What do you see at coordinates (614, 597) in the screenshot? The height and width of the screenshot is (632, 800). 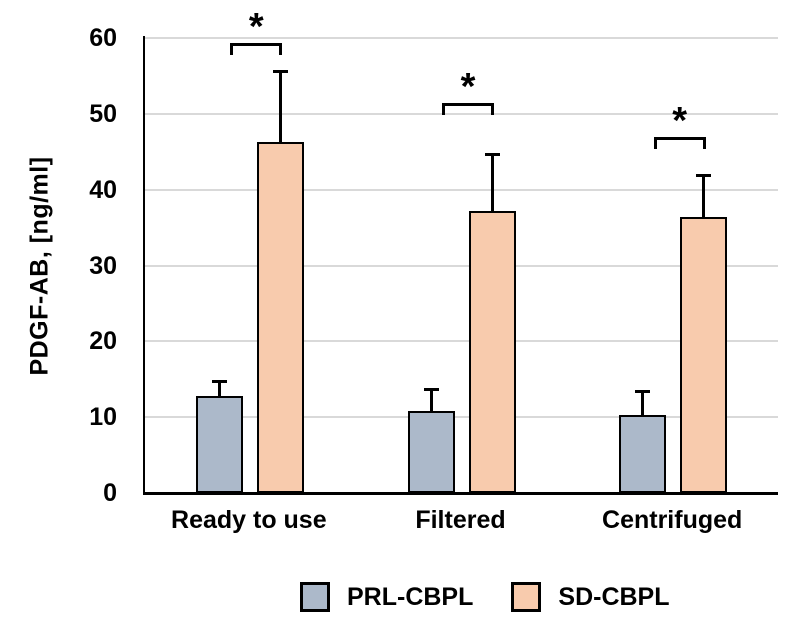 I see `legend-label-sd-cbpl: SD-CBPL` at bounding box center [614, 597].